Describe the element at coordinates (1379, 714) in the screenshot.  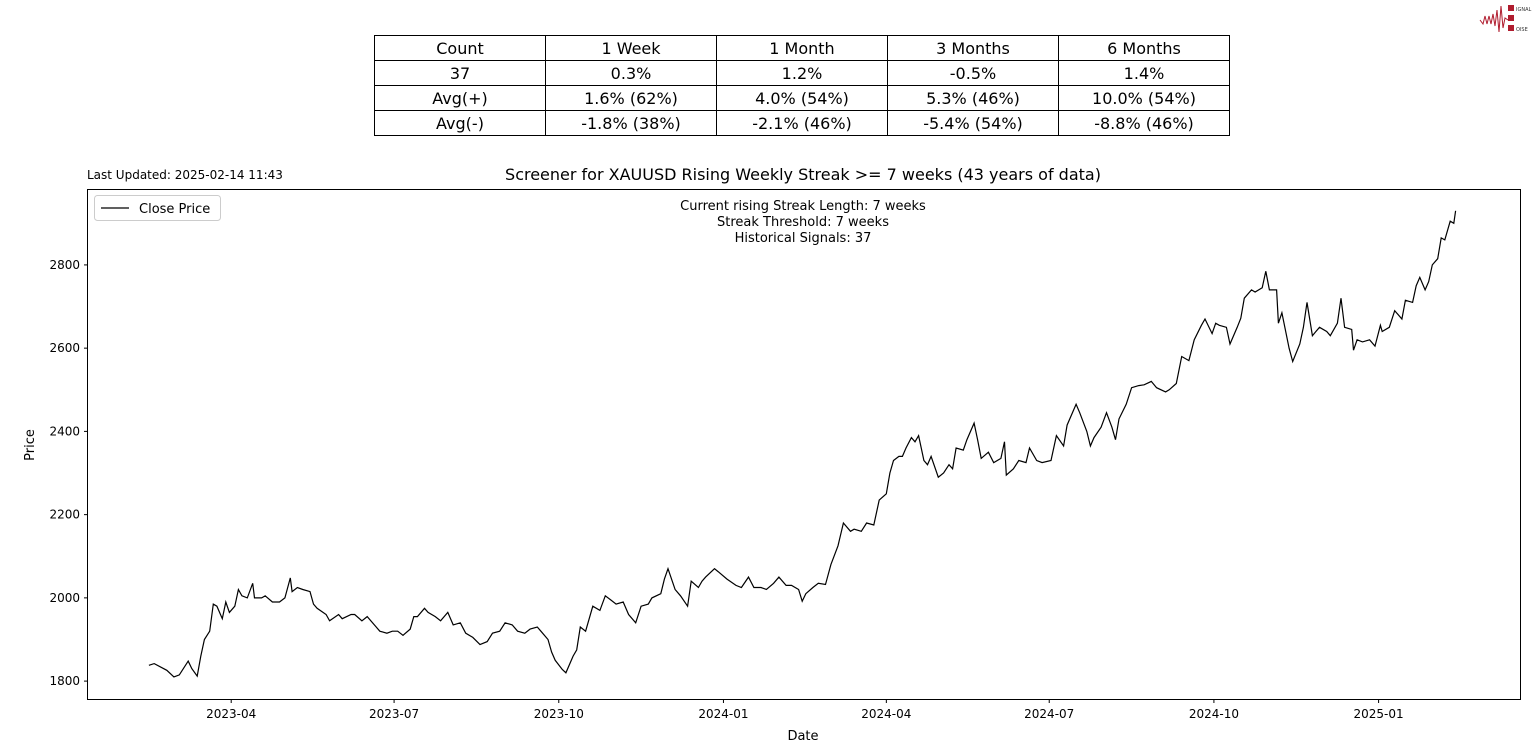
I see `x-tick-label: 2025-01` at that location.